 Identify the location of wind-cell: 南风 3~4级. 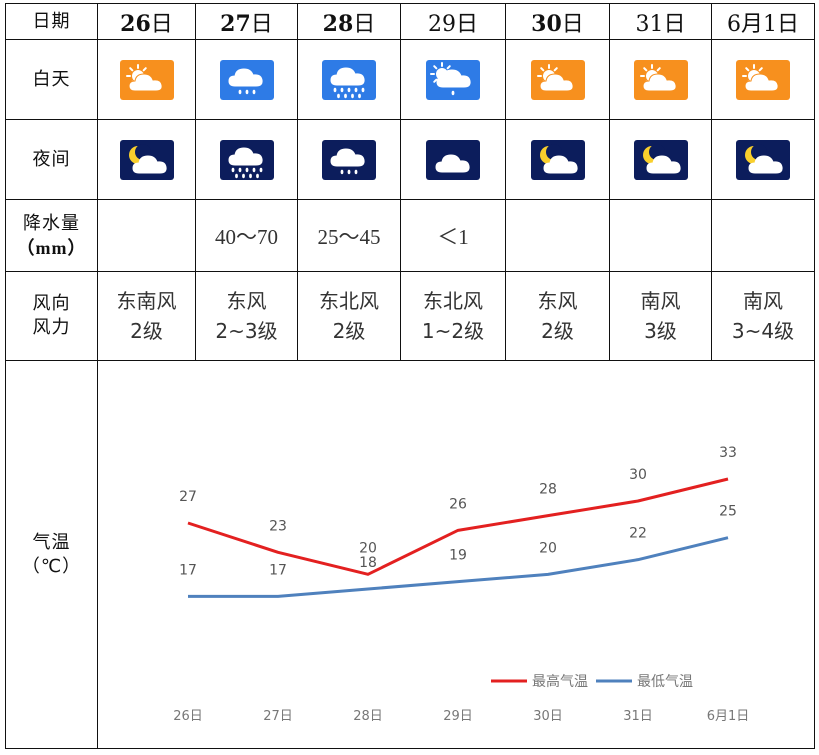
(763, 316).